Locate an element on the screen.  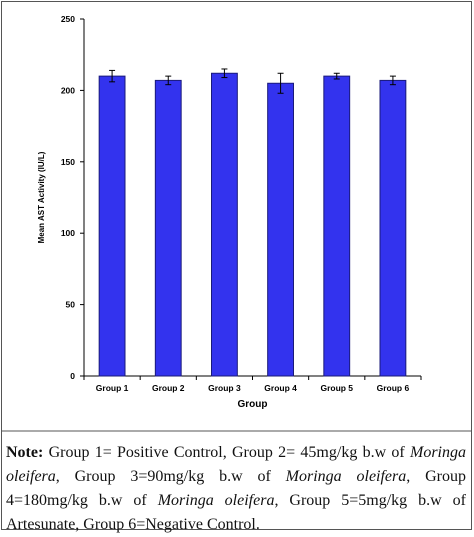
y-axis-label: Mean AST Activity (IU/L) is located at coordinates (41, 197).